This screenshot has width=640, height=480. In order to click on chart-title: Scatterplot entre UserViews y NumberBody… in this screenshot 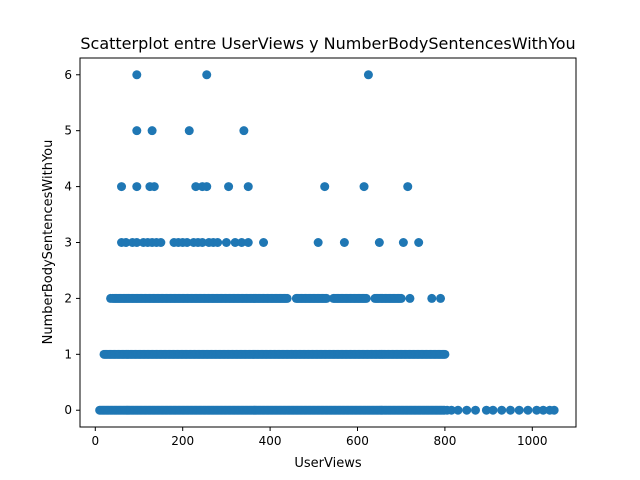, I will do `click(327, 43)`.